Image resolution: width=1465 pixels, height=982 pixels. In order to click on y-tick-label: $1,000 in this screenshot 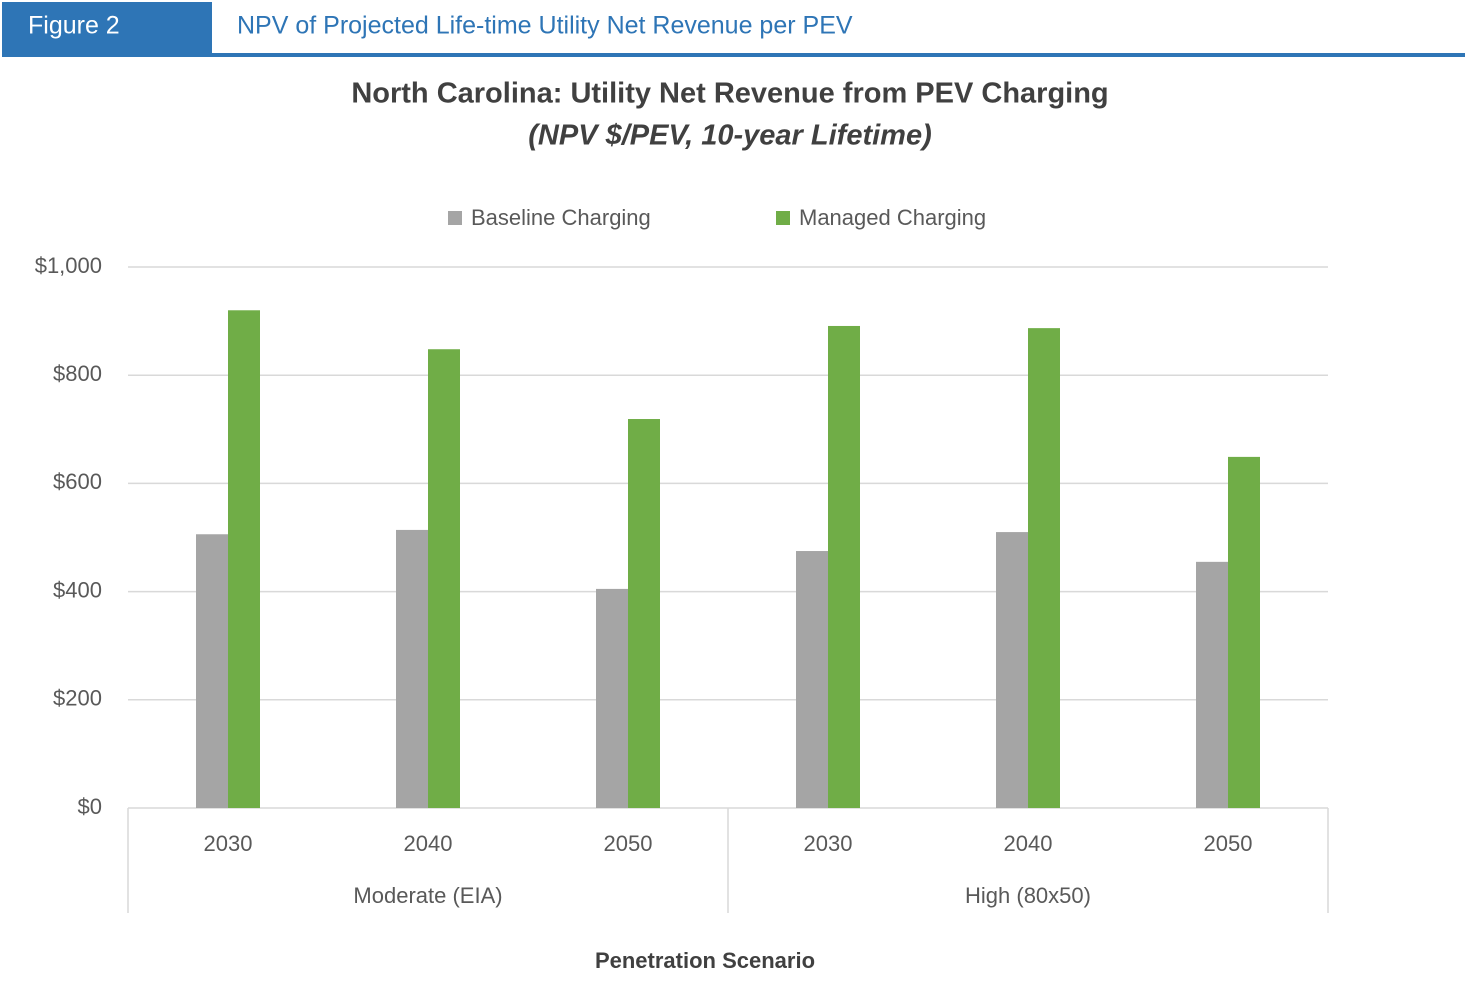, I will do `click(68, 265)`.